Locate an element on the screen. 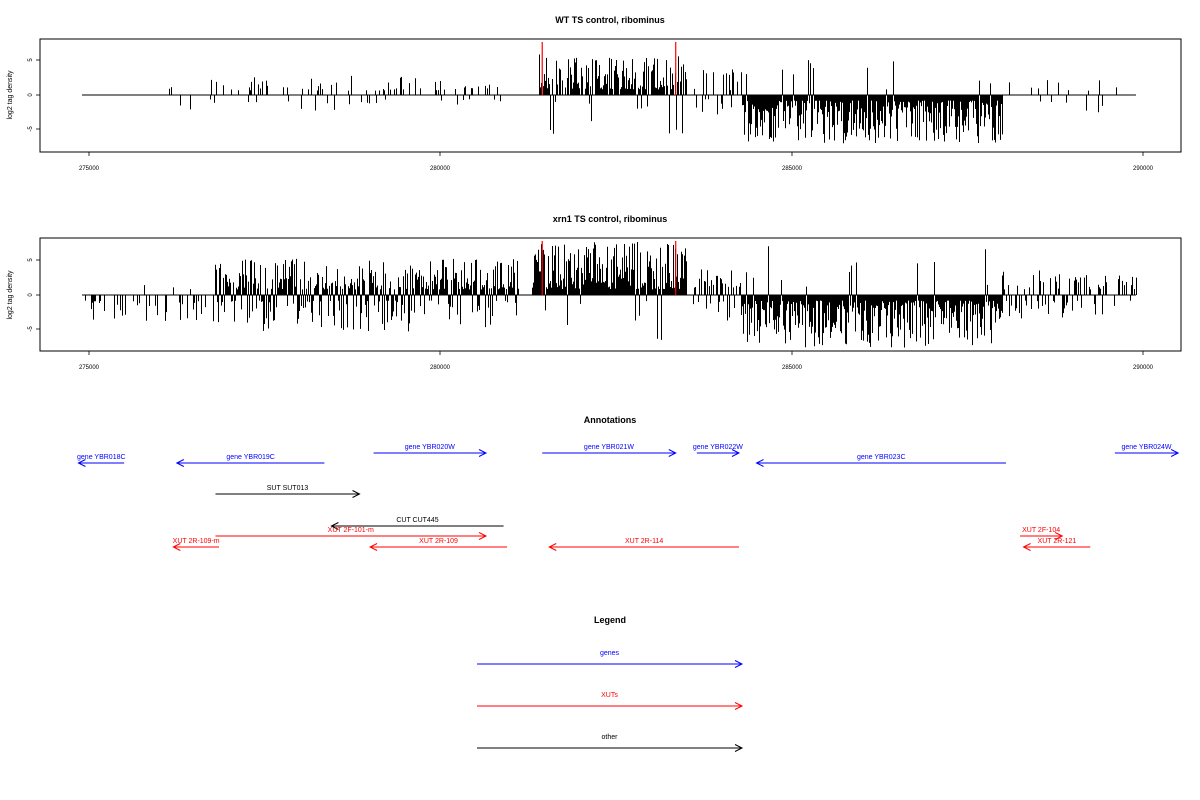 This screenshot has height=800, width=1200. legend-label: XUTs is located at coordinates (609, 695).